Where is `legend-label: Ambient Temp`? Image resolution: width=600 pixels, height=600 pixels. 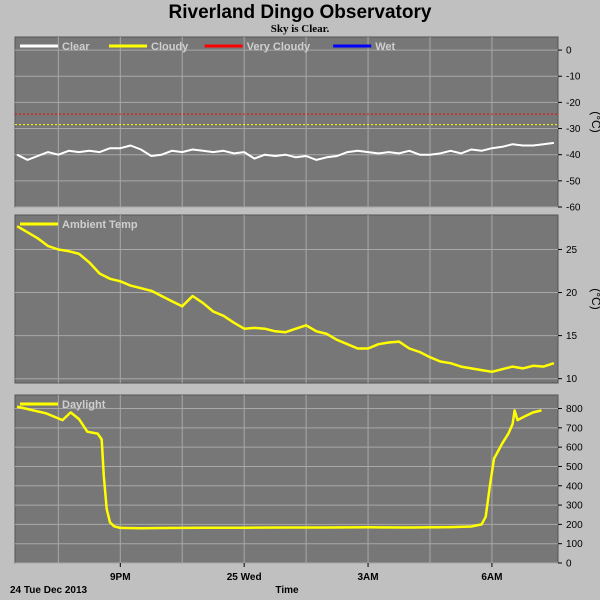 legend-label: Ambient Temp is located at coordinates (100, 225).